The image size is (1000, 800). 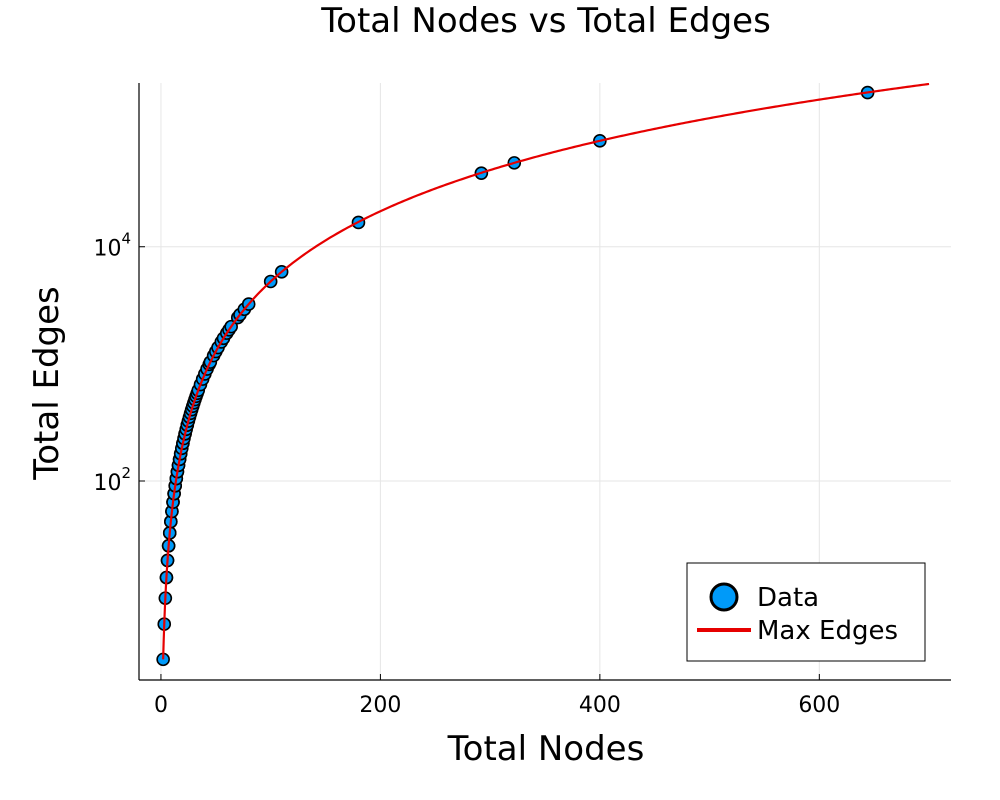 I want to click on x-tick-label: 600, so click(x=819, y=705).